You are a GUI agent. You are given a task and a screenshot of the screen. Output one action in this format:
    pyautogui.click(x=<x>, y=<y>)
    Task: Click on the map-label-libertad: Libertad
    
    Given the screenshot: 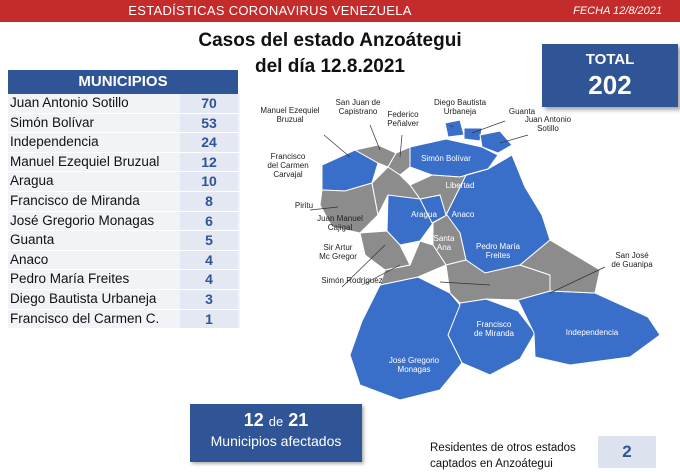 What is the action you would take?
    pyautogui.click(x=460, y=185)
    